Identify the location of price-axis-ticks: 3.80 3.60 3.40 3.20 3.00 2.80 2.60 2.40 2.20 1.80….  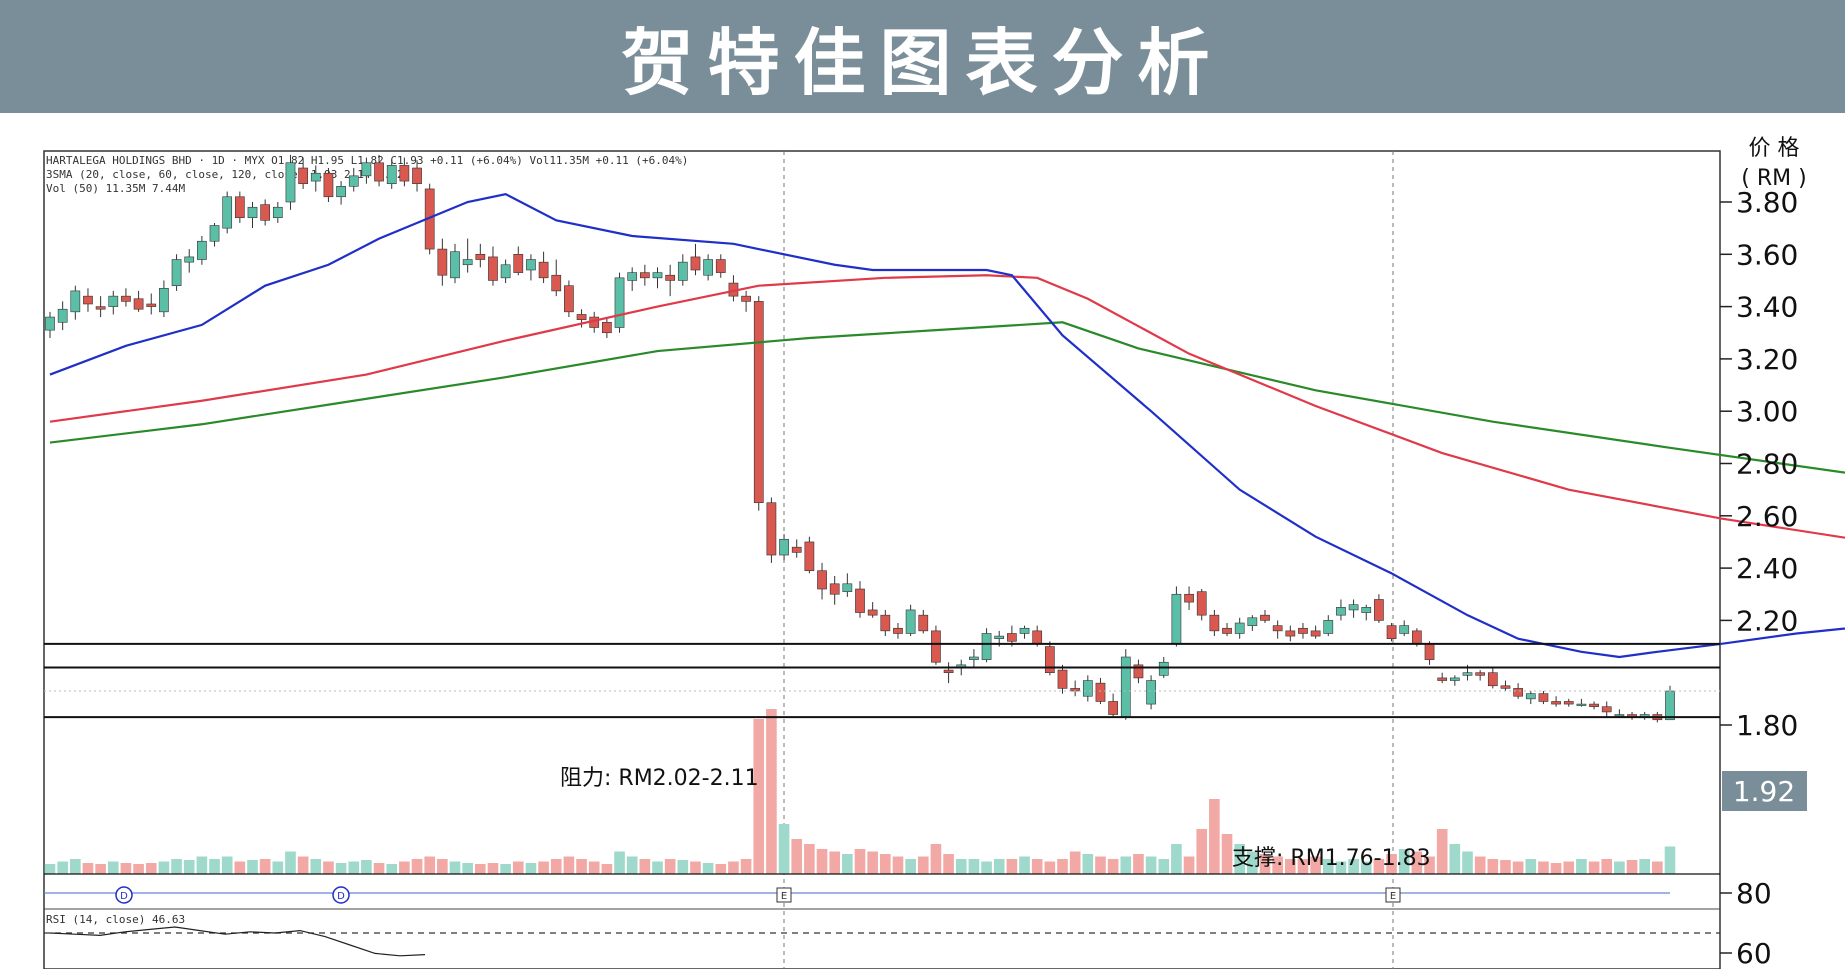
(1759, 577).